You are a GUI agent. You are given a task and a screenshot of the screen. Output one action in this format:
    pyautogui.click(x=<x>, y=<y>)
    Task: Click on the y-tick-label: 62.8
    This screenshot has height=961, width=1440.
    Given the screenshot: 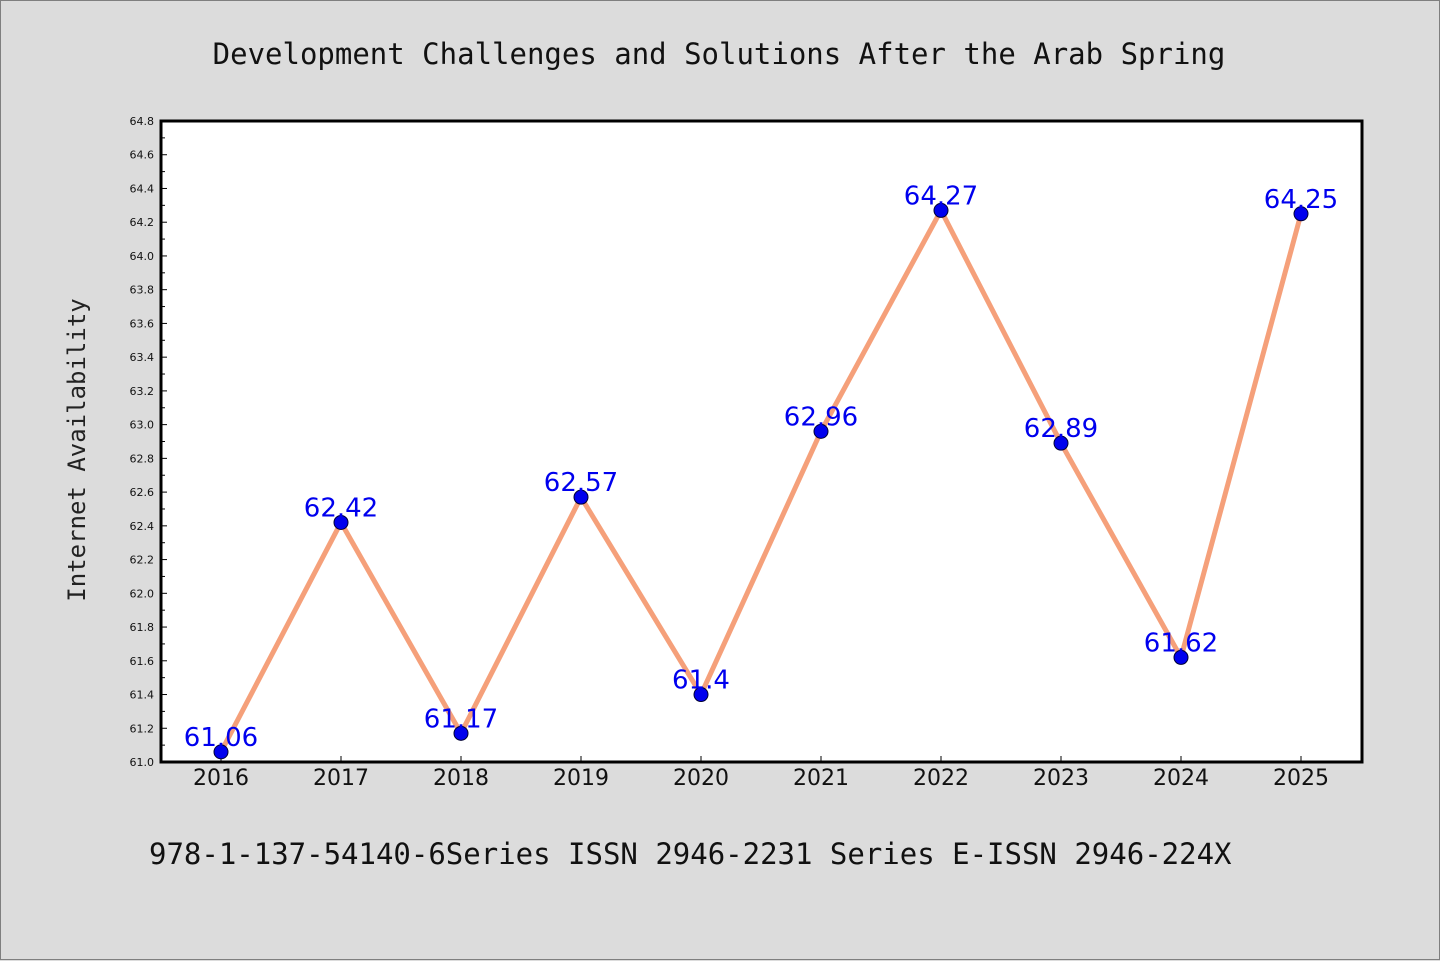 What is the action you would take?
    pyautogui.click(x=142, y=458)
    